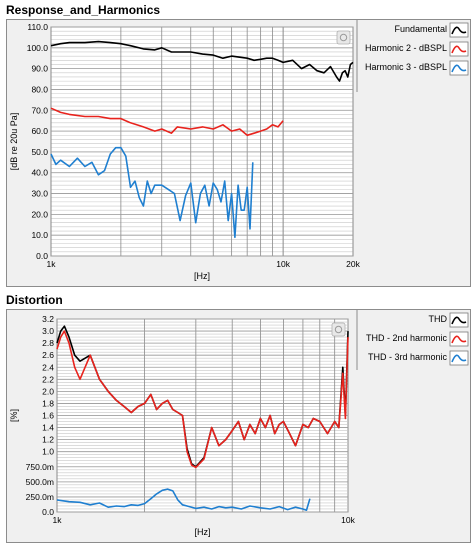 The width and height of the screenshot is (474, 549). I want to click on y-tick-label: 10.0, so click(39, 235).